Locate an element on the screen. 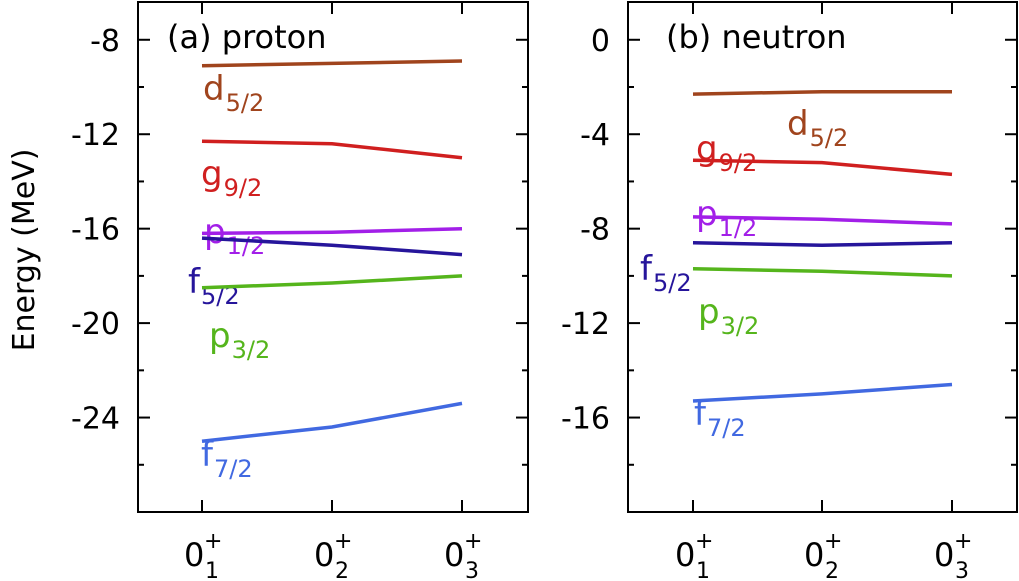 Image resolution: width=1019 pixels, height=581 pixels. panel-title: (b) neutron is located at coordinates (756, 37).